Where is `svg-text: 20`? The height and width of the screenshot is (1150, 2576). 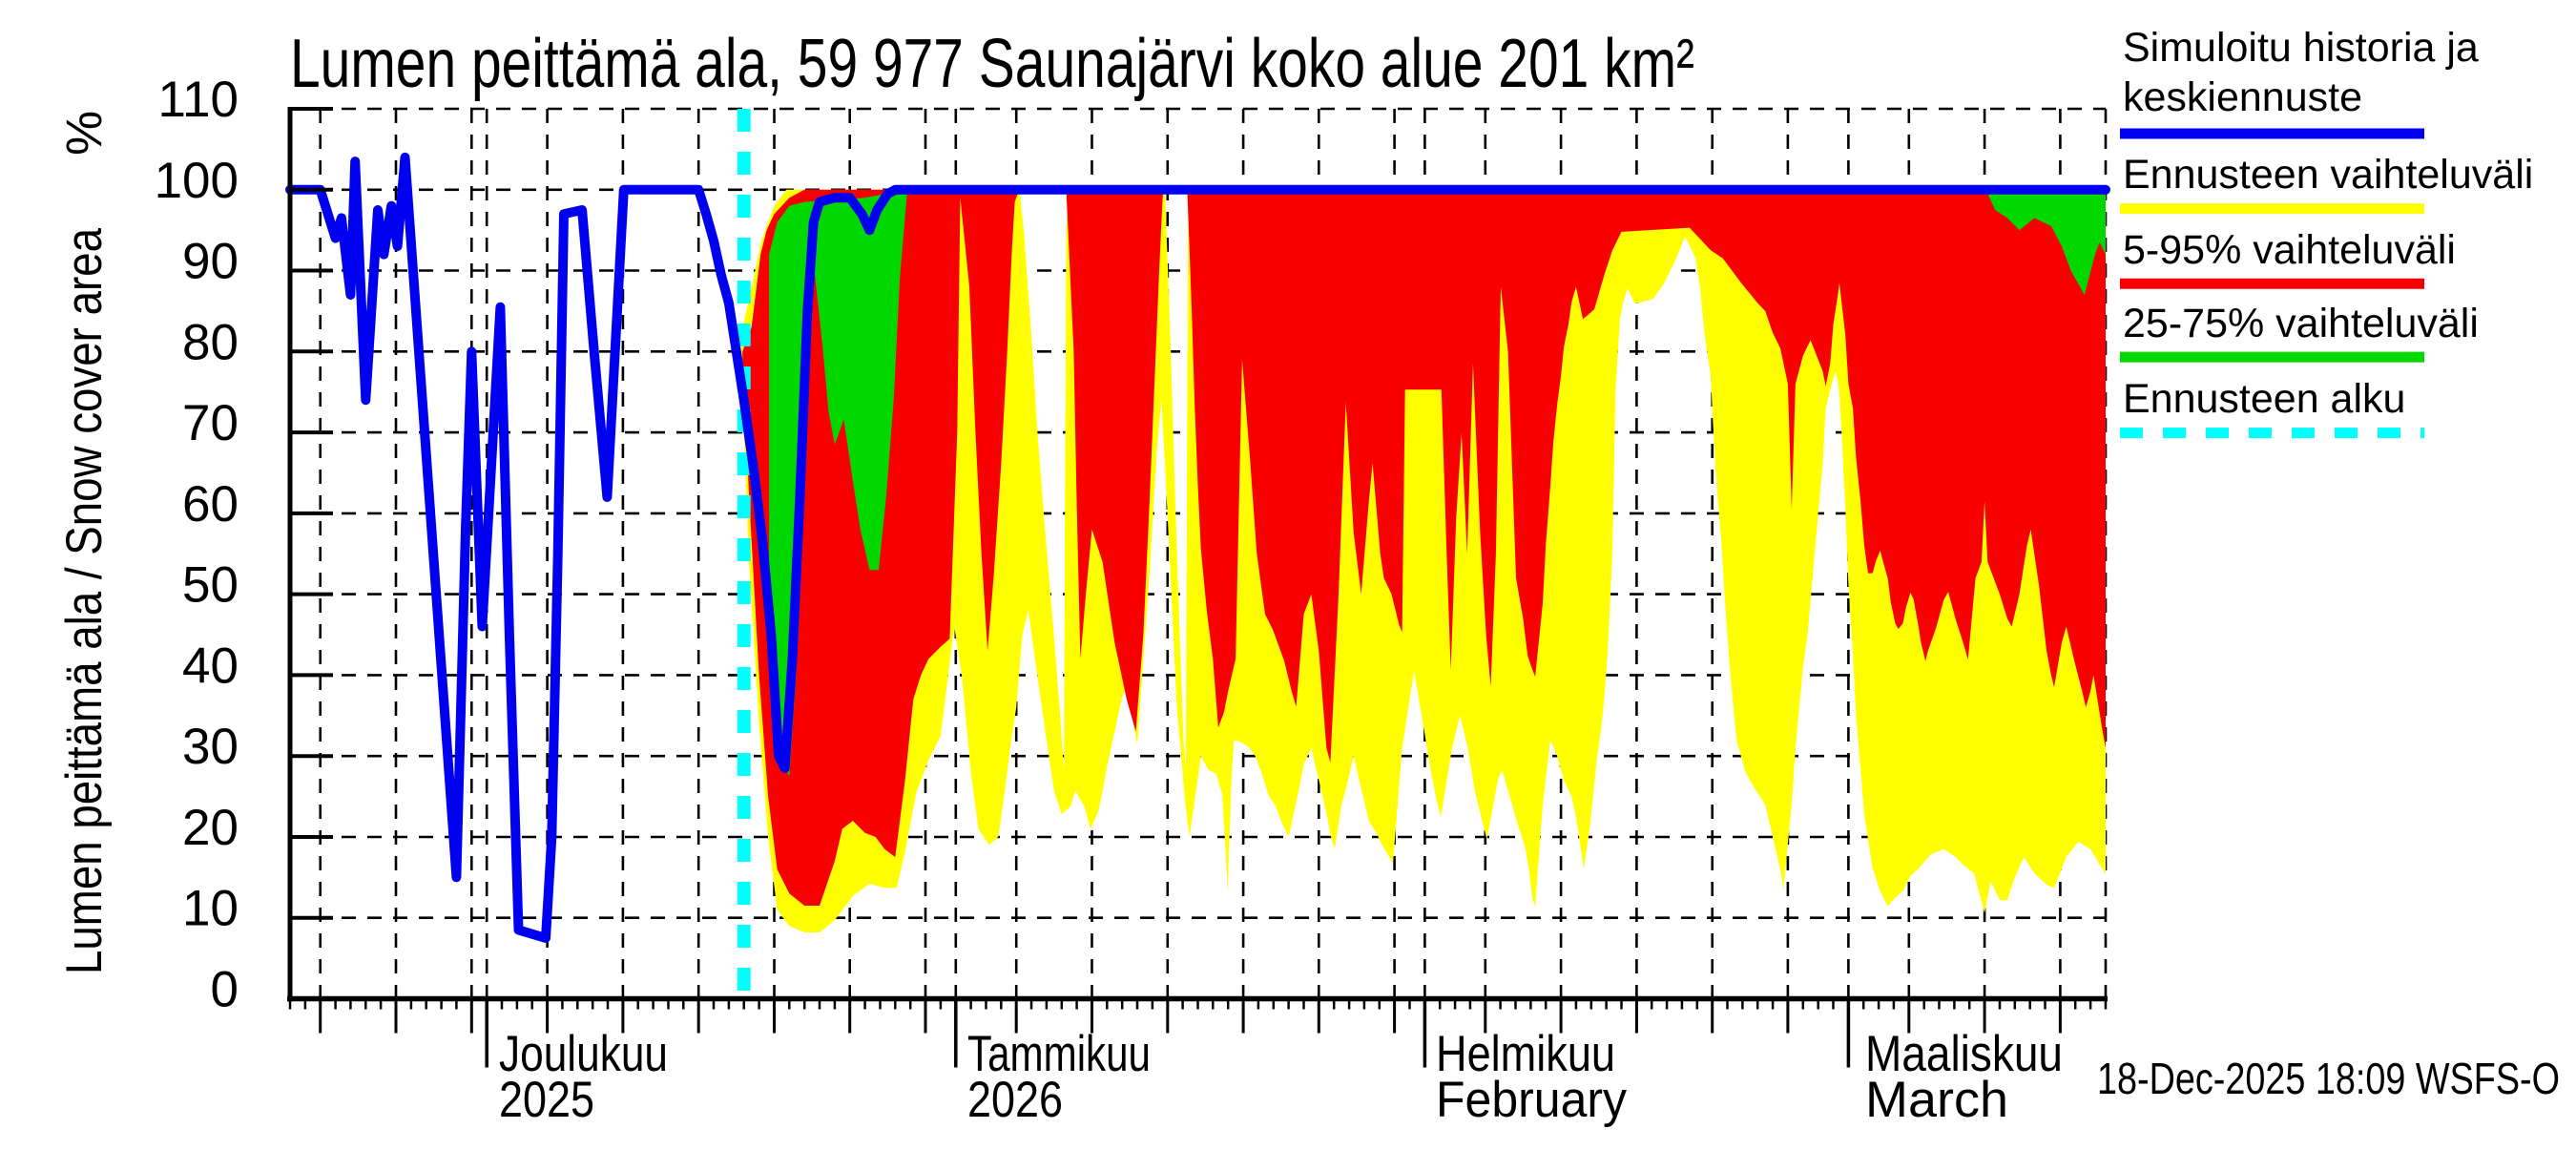 svg-text: 20 is located at coordinates (210, 828).